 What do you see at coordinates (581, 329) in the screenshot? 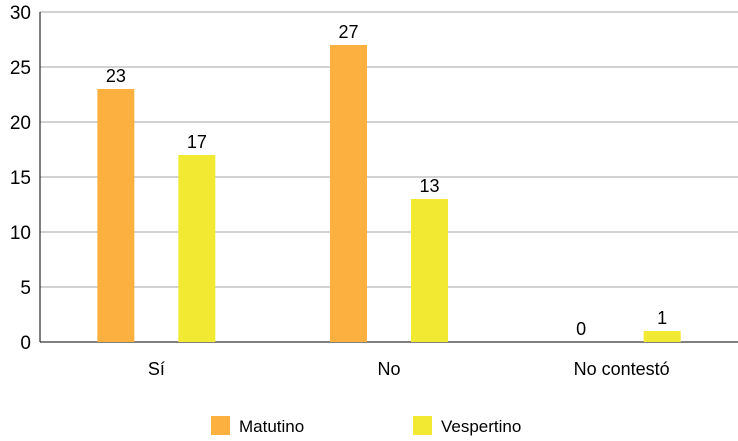
I see `data-label: 0` at bounding box center [581, 329].